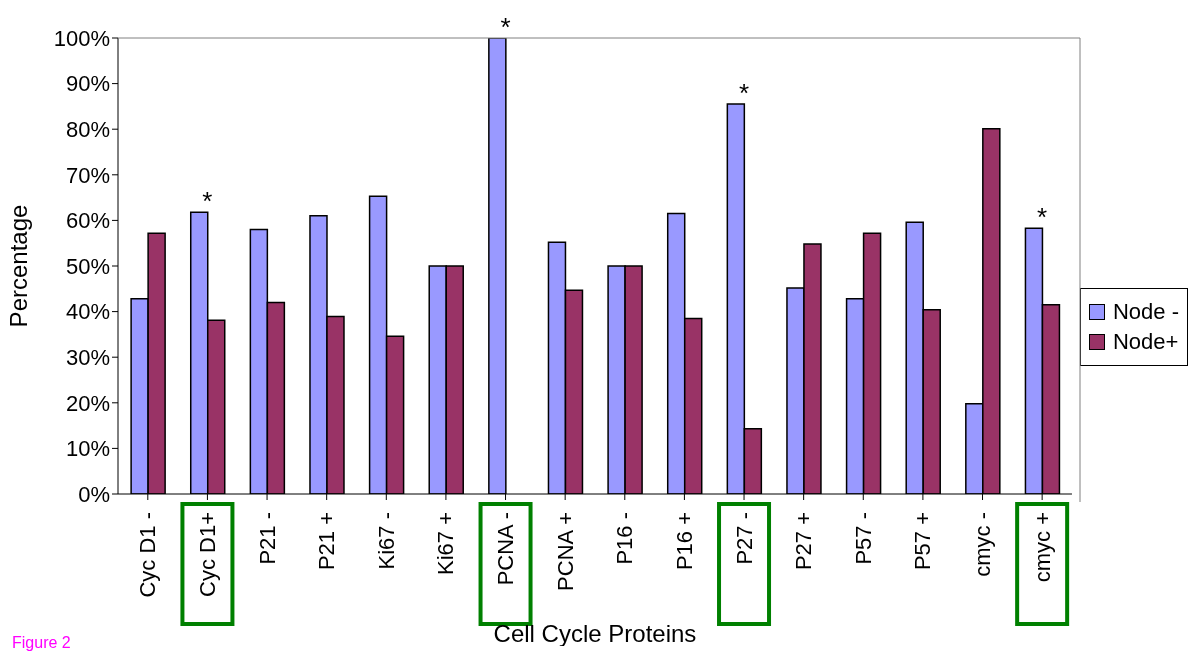 The width and height of the screenshot is (1196, 654). What do you see at coordinates (18, 266) in the screenshot?
I see `y-axis-title: Percentage` at bounding box center [18, 266].